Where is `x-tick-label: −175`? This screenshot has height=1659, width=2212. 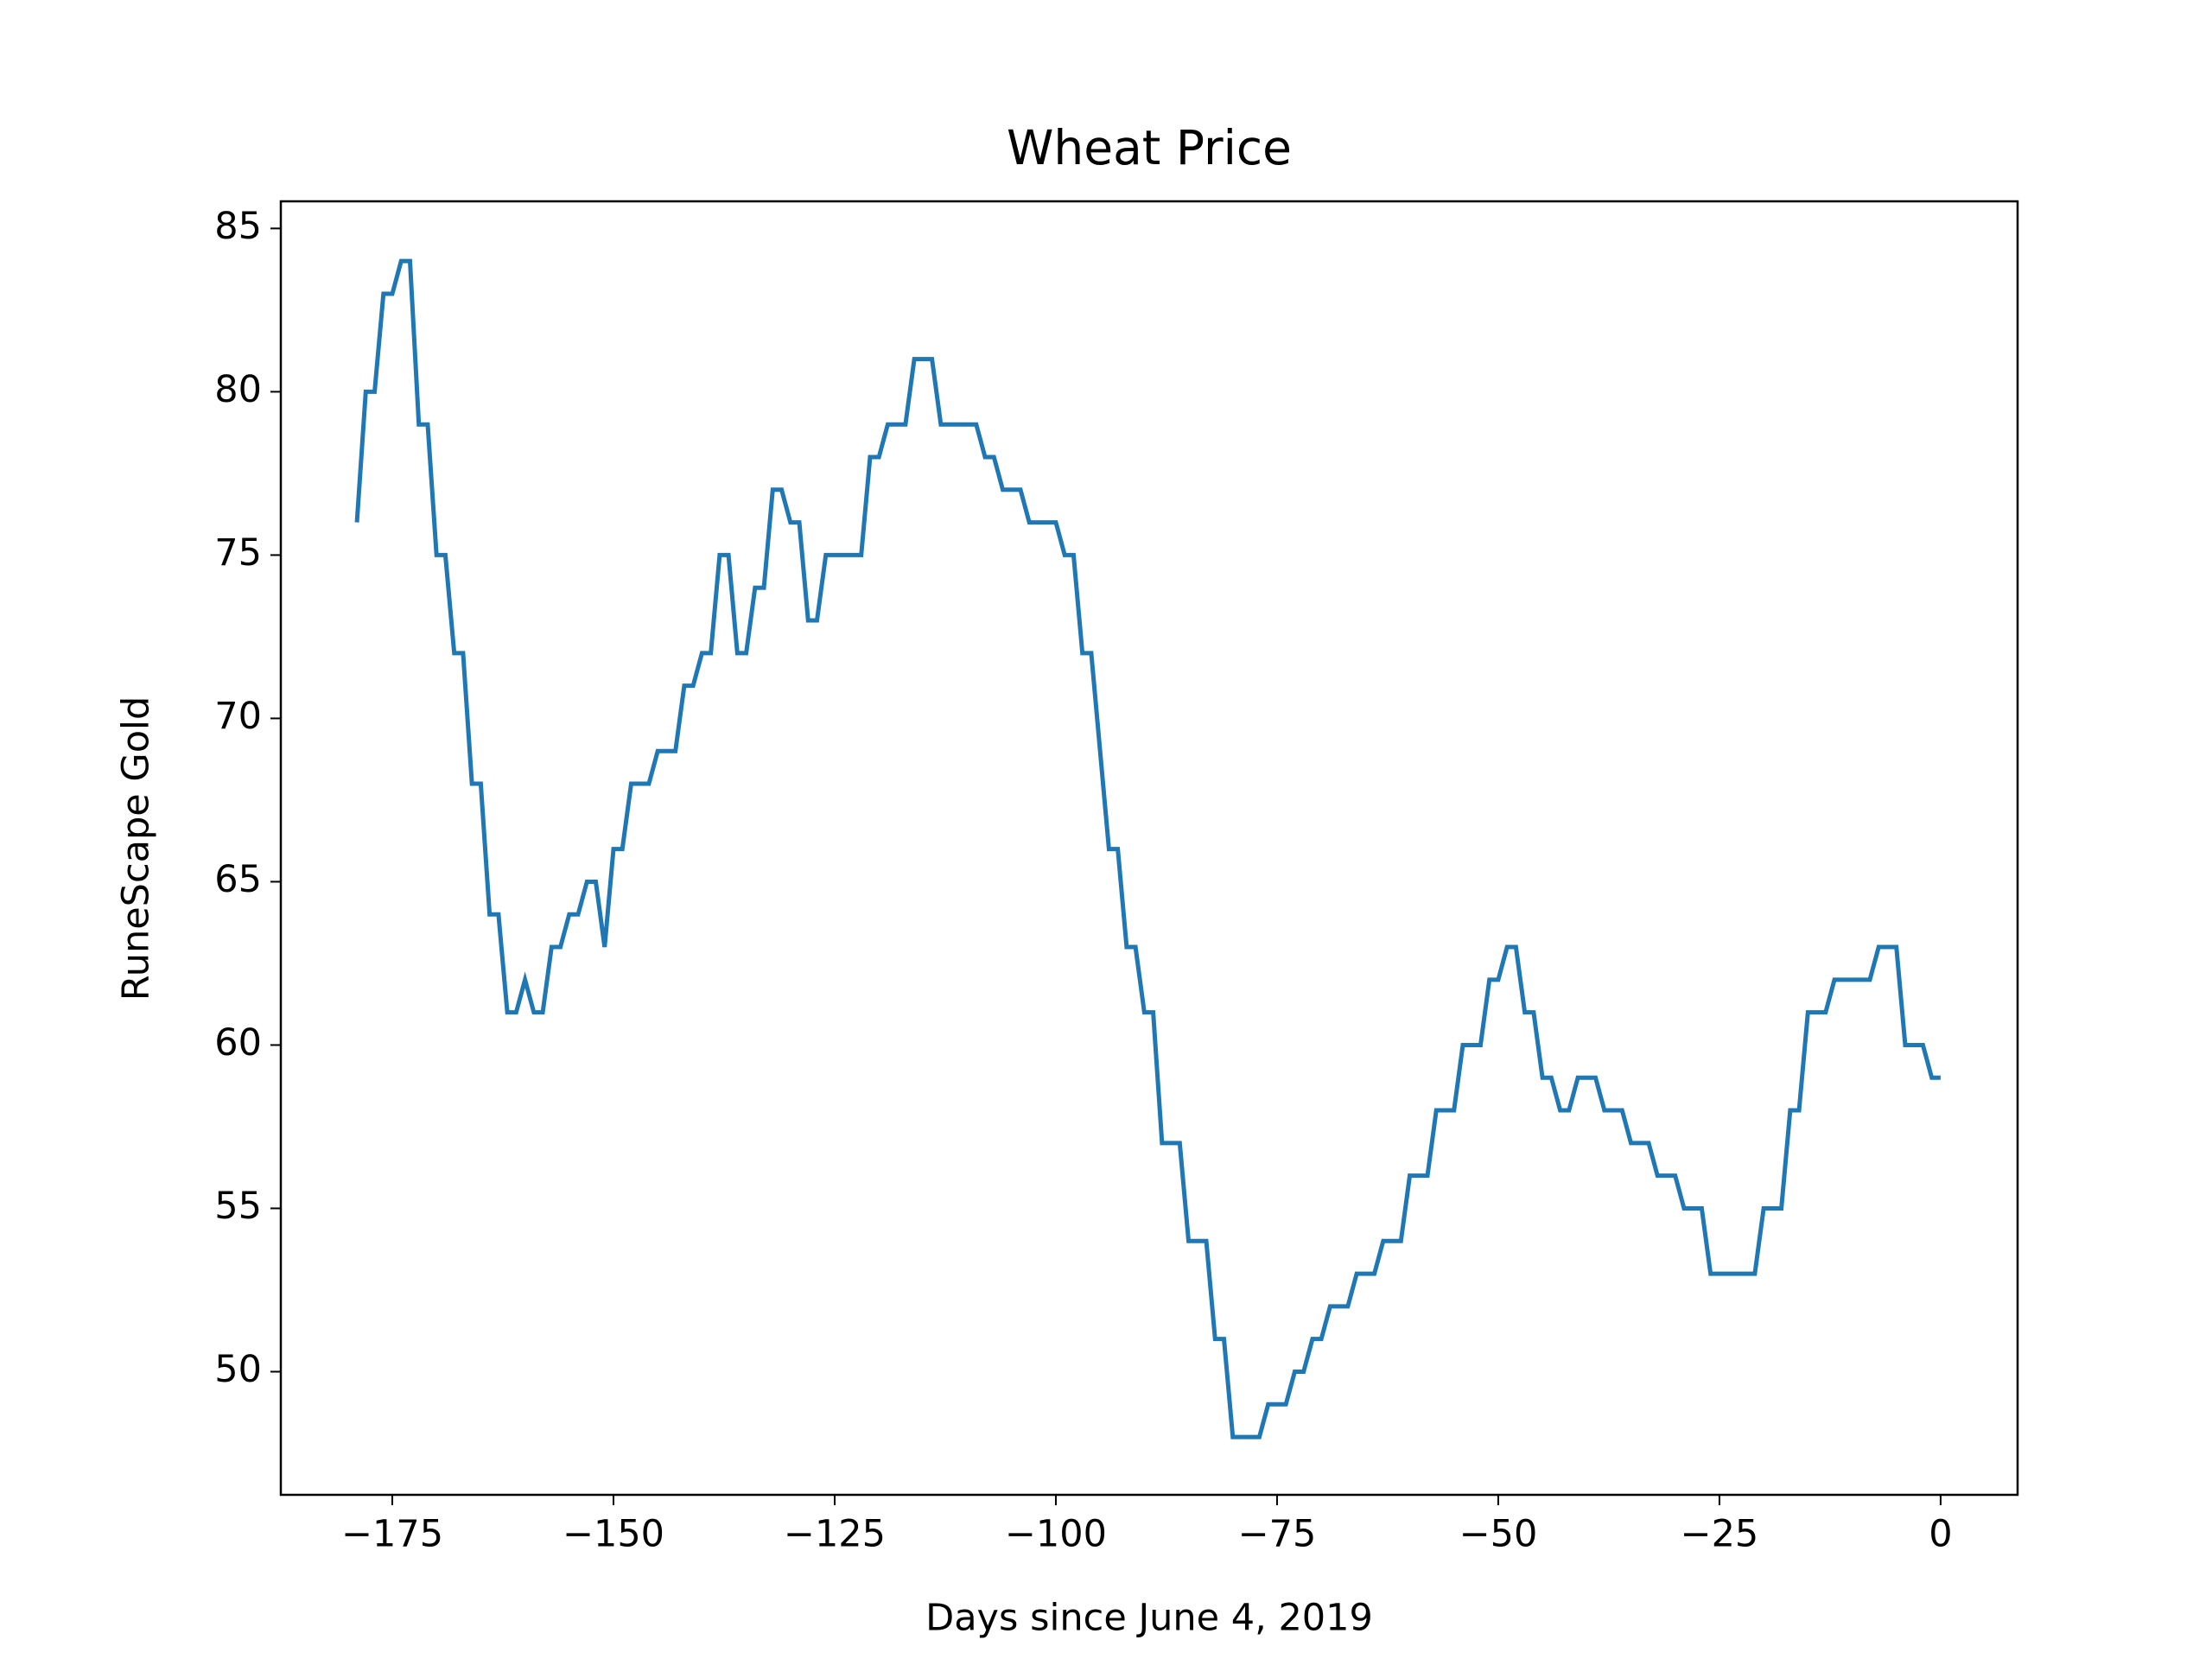
x-tick-label: −175 is located at coordinates (392, 1534).